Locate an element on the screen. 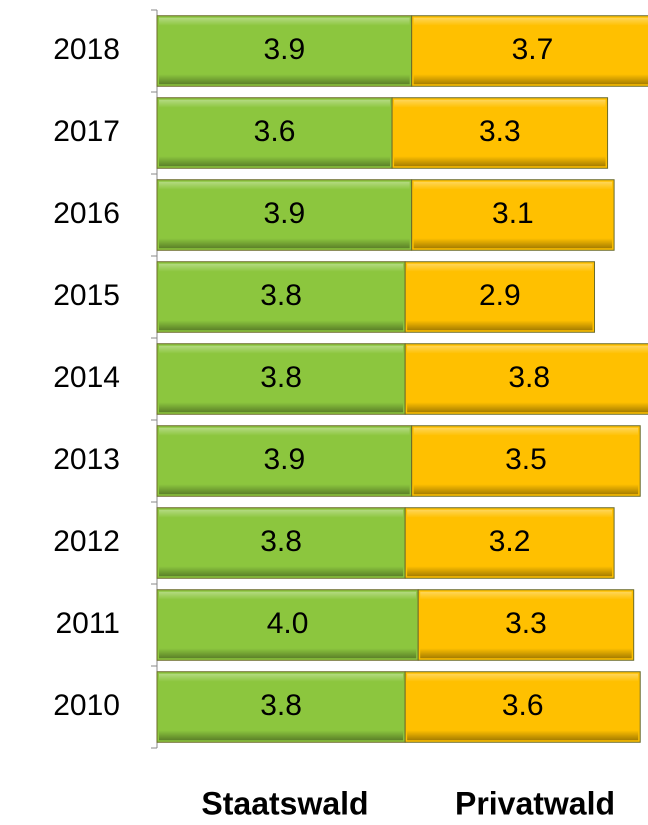  y-tick-label: 2018 is located at coordinates (86, 49).